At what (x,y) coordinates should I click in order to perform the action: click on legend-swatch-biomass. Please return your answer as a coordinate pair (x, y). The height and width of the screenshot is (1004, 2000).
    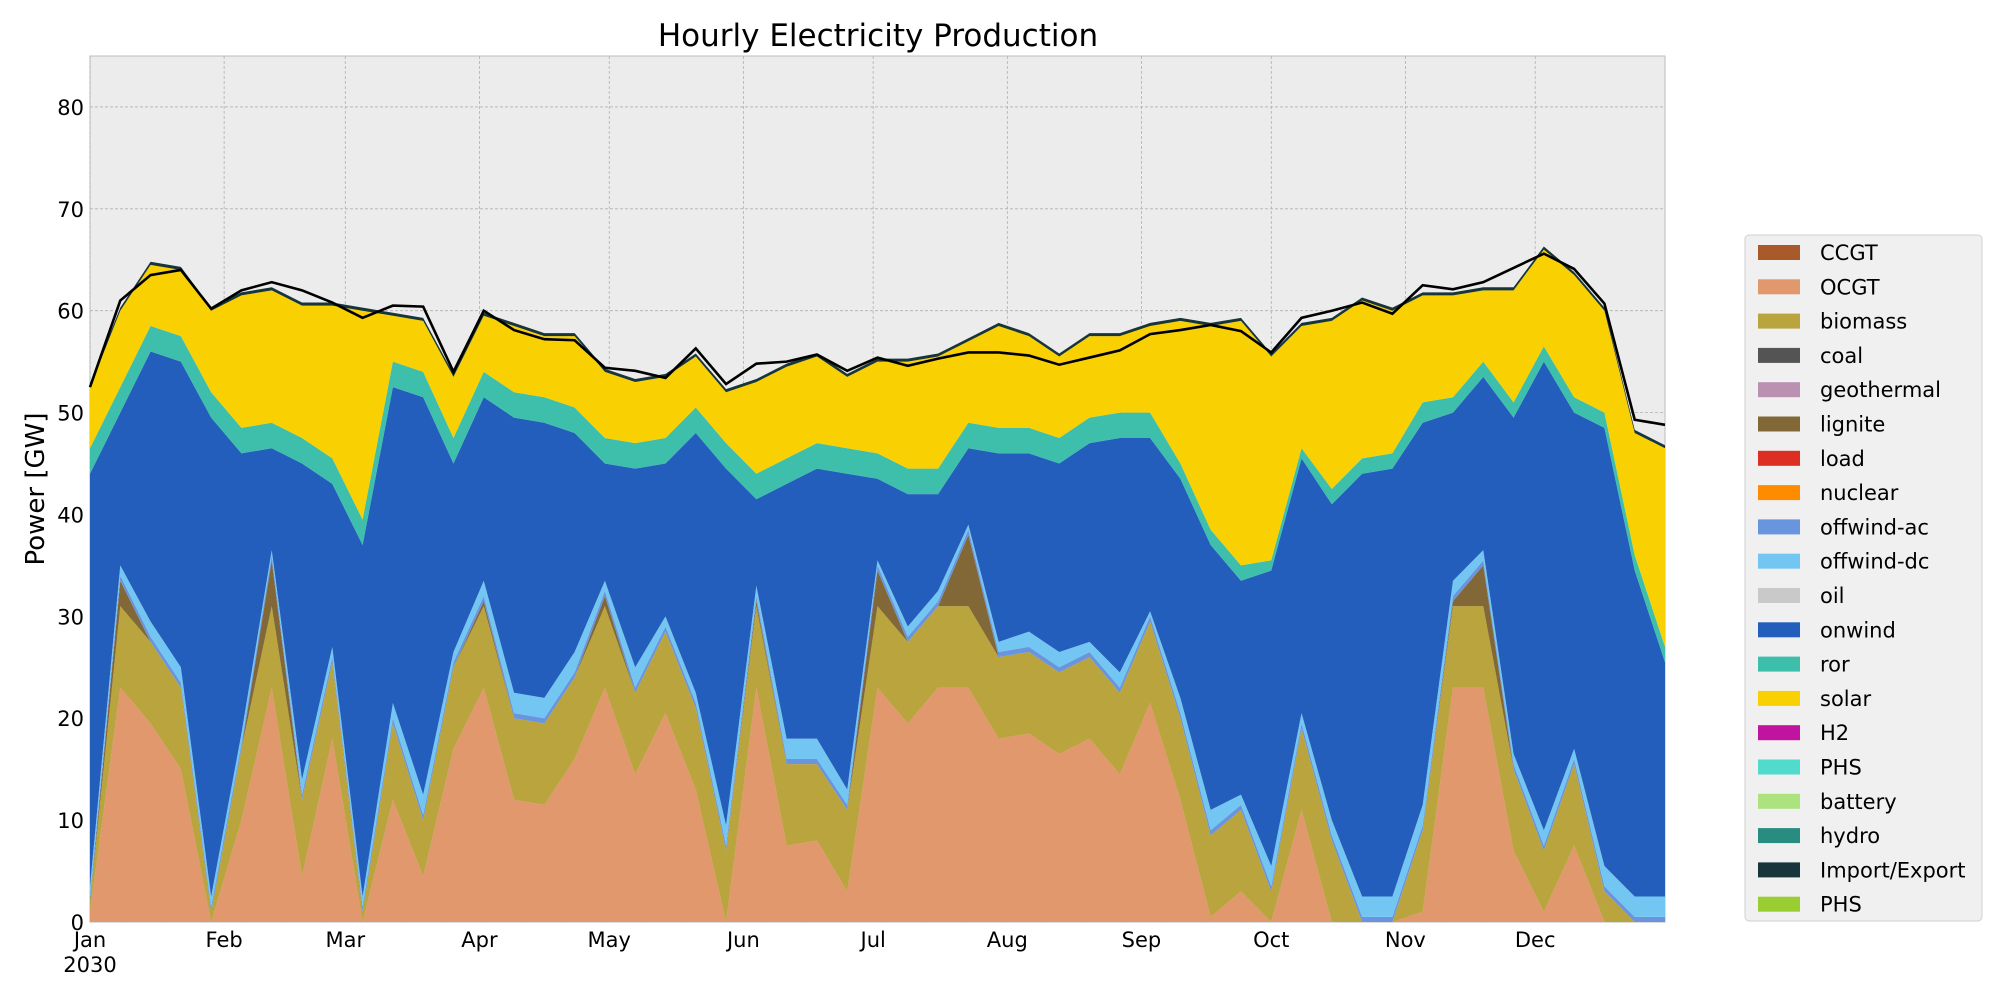
    Looking at the image, I should click on (1779, 321).